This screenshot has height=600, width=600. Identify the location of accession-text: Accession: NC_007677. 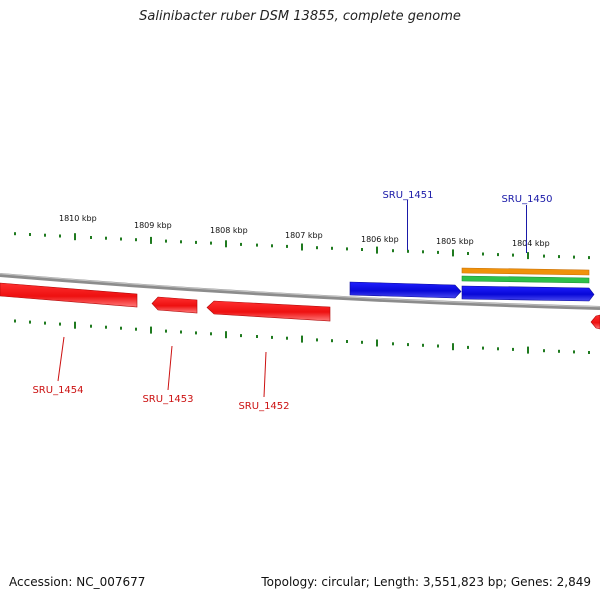
(77, 582).